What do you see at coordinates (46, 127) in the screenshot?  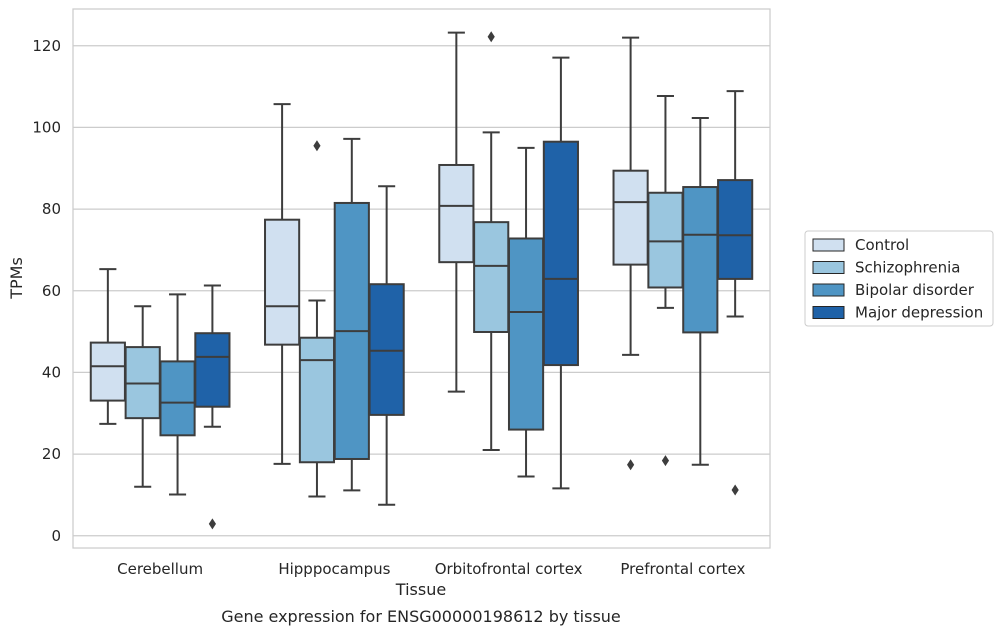 I see `y-tick-label: 100` at bounding box center [46, 127].